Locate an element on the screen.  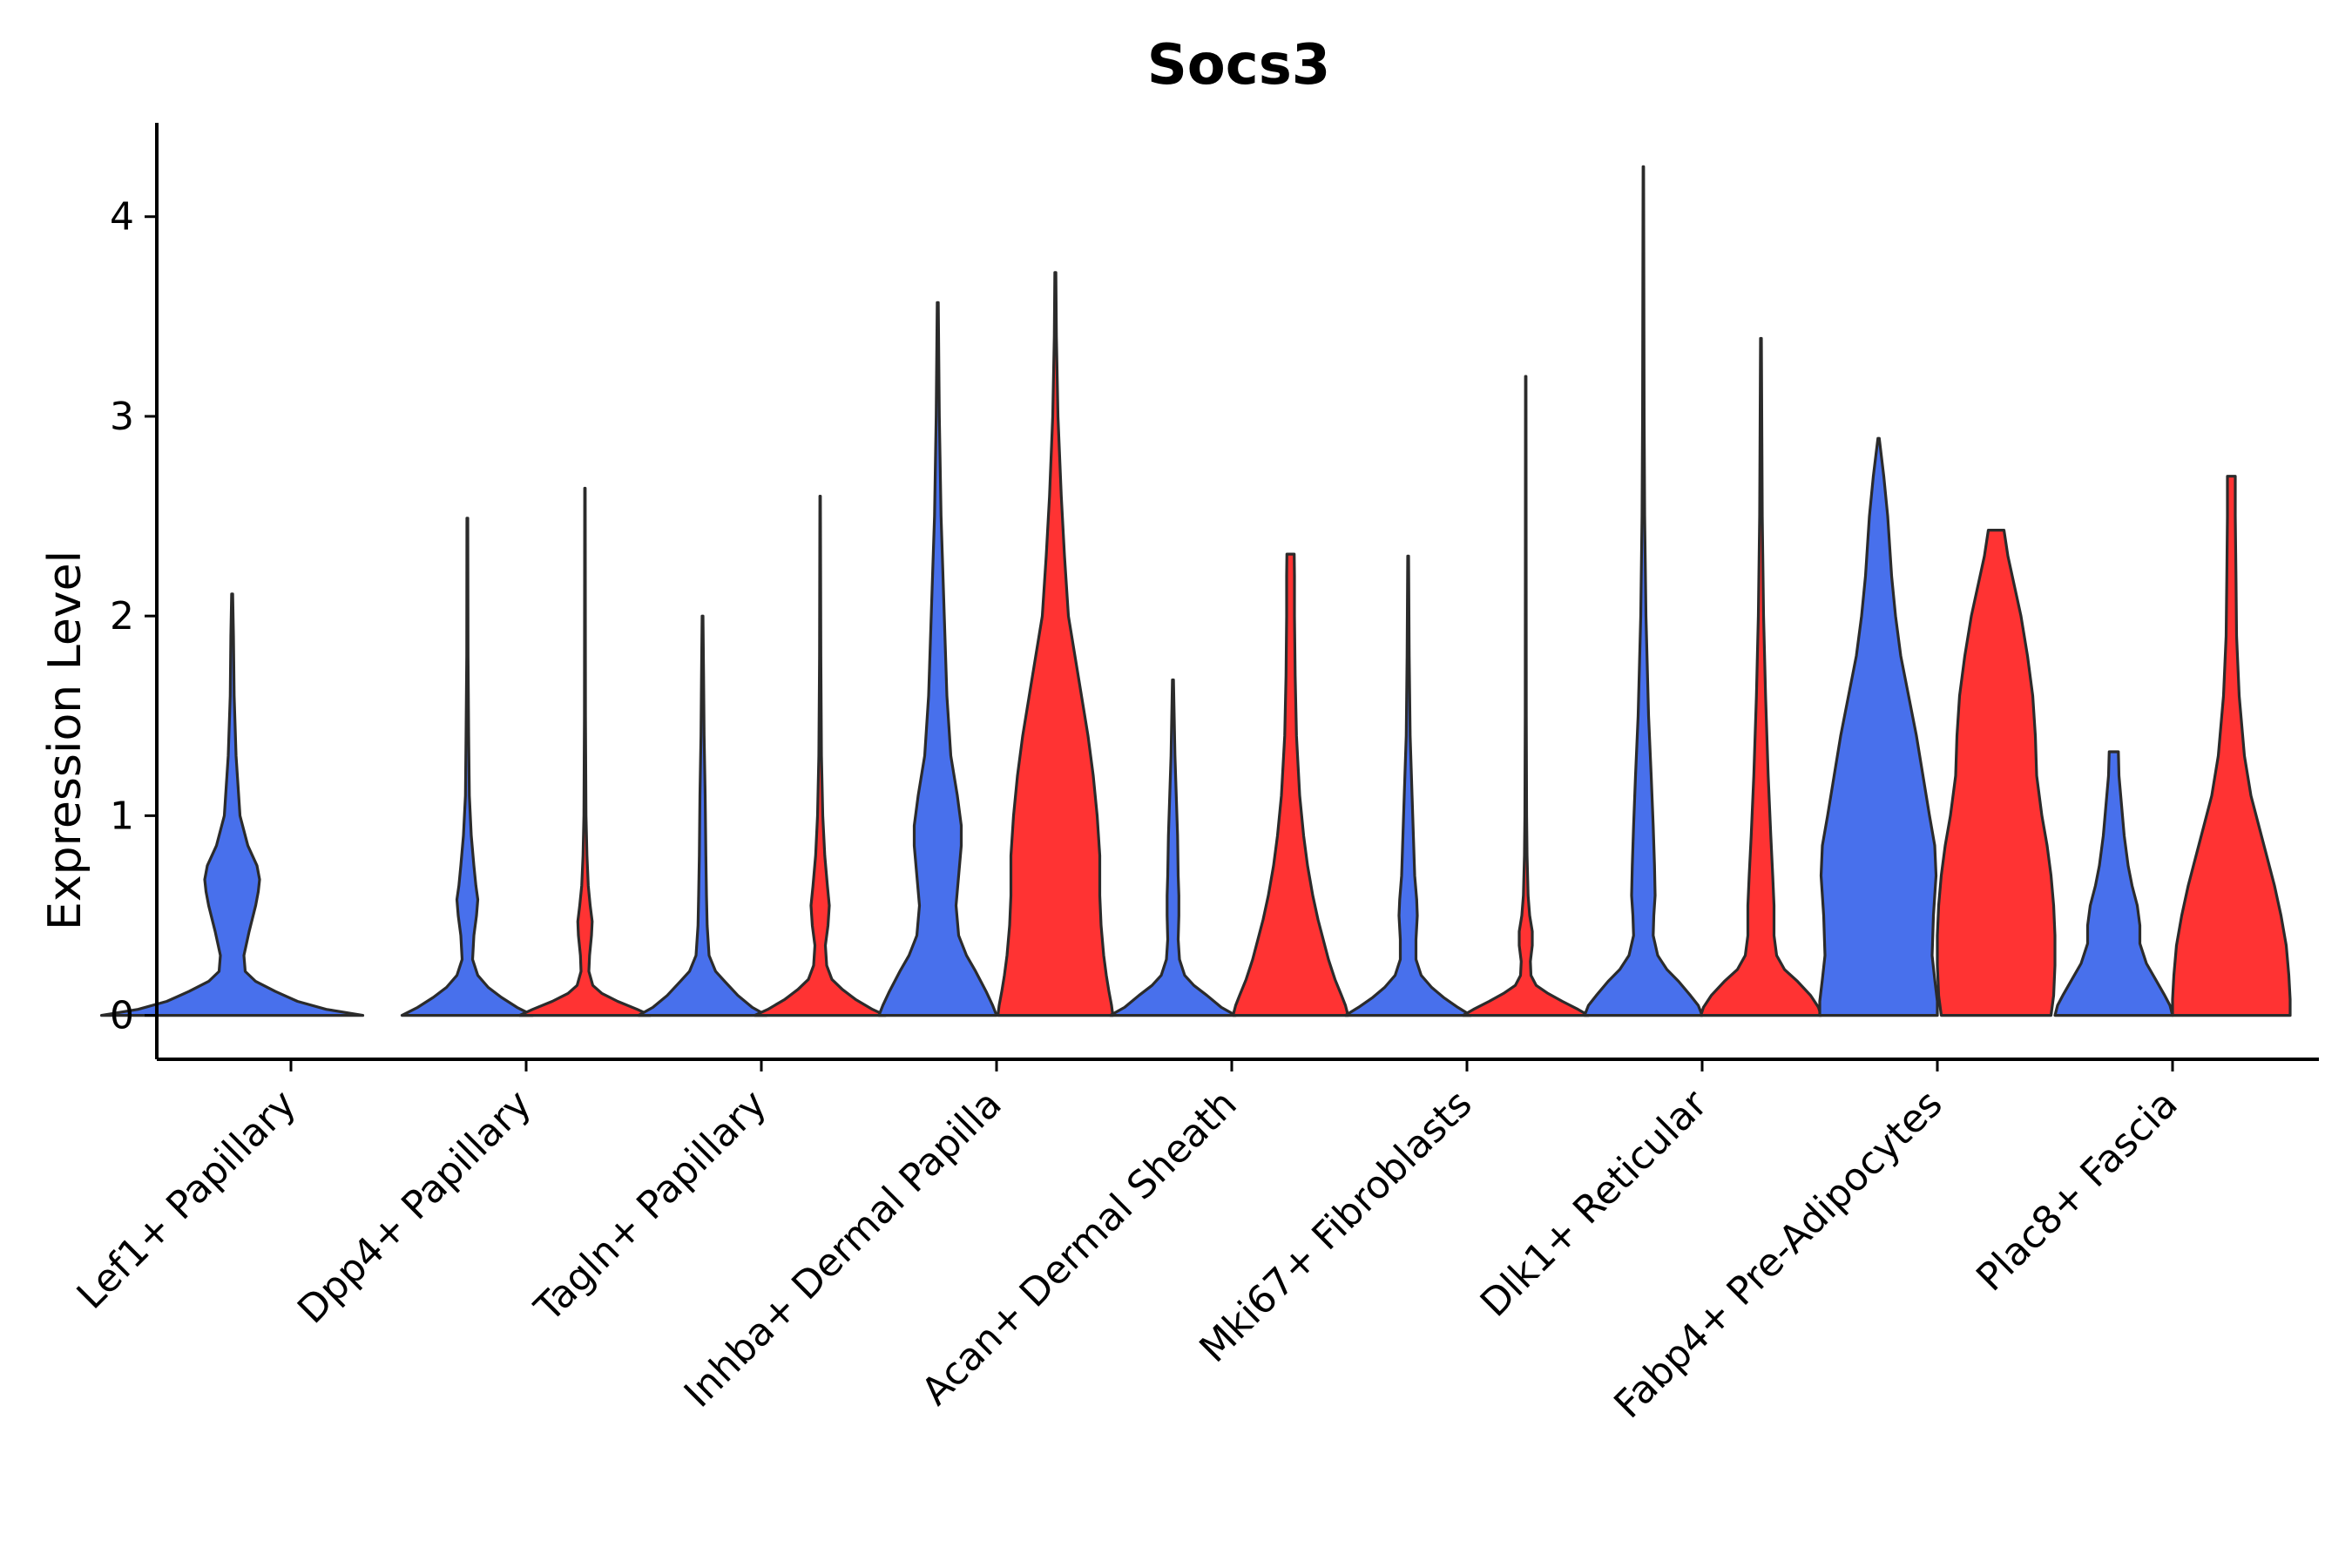
y-tick-label-3: 3 is located at coordinates (122, 417).